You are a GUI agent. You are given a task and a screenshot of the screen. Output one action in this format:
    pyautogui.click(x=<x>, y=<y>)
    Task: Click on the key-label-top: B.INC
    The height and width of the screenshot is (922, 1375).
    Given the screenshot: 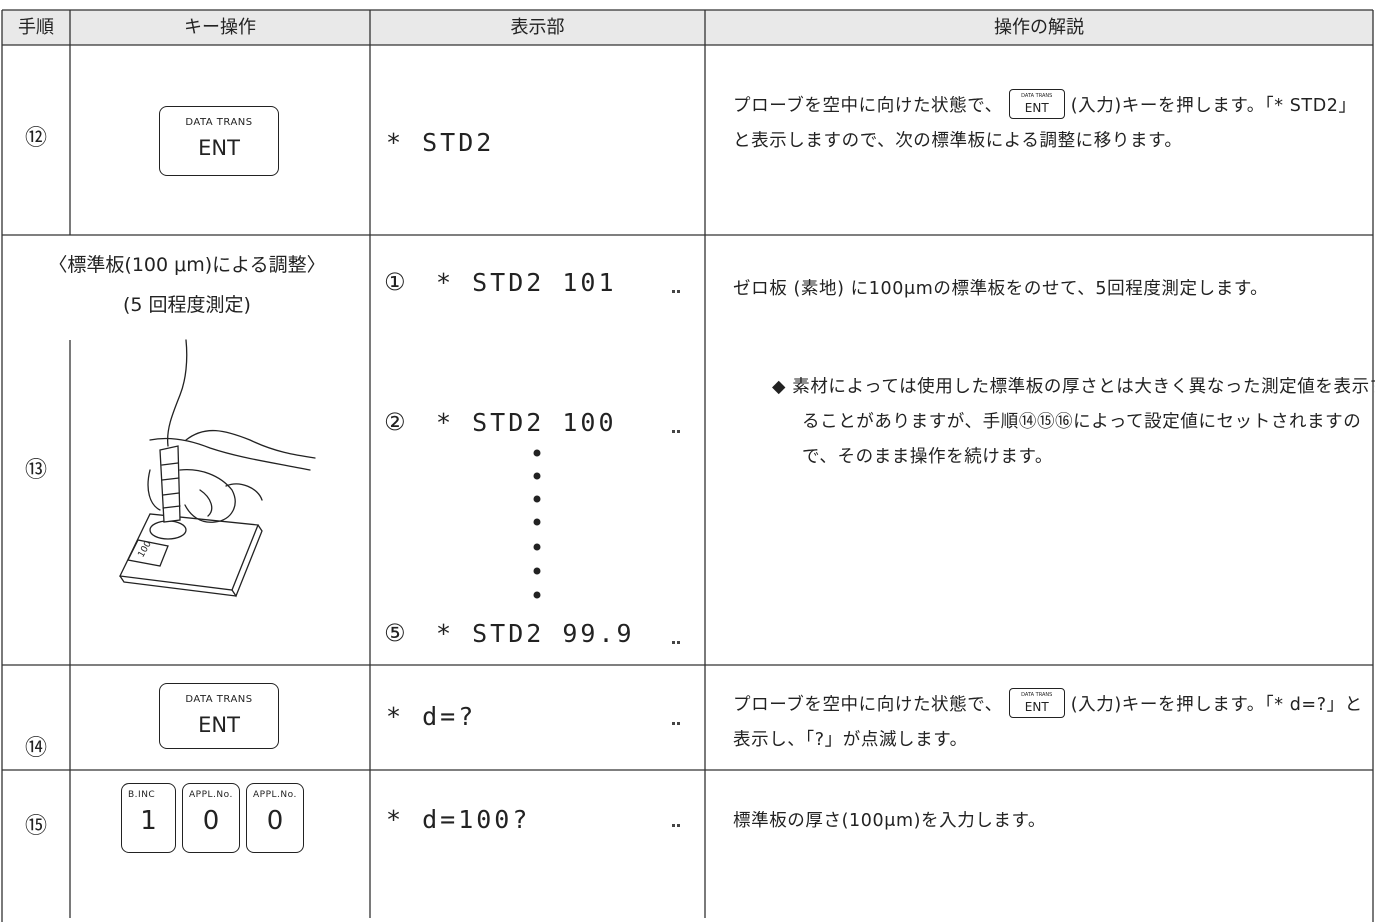 What is the action you would take?
    pyautogui.click(x=142, y=795)
    